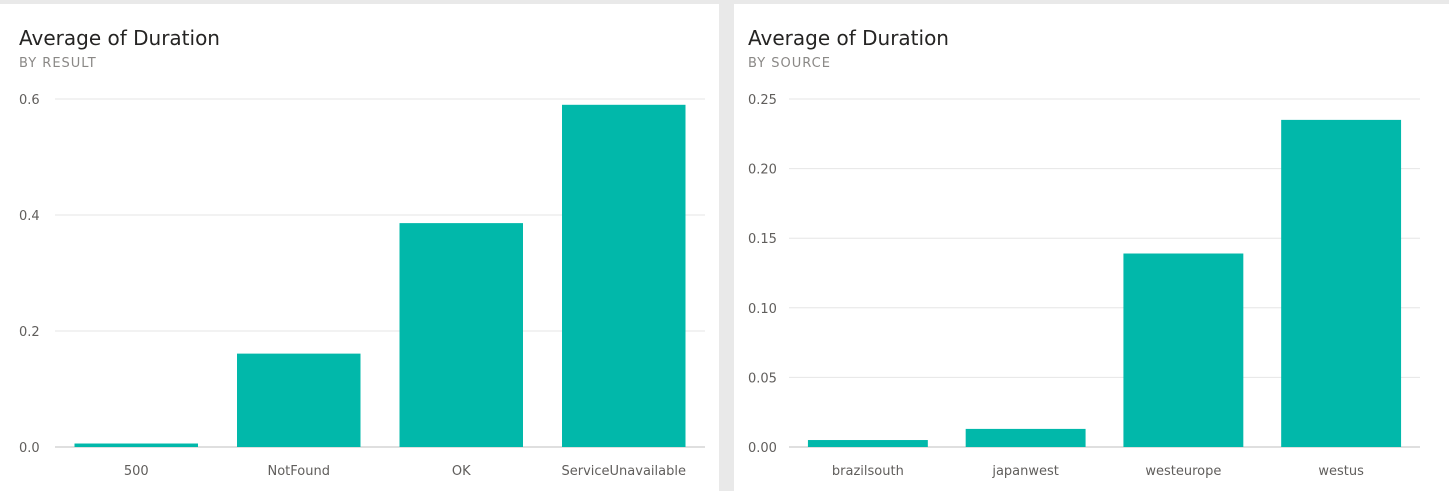 The image size is (1449, 491). What do you see at coordinates (299, 400) in the screenshot?
I see `bar-NotFound` at bounding box center [299, 400].